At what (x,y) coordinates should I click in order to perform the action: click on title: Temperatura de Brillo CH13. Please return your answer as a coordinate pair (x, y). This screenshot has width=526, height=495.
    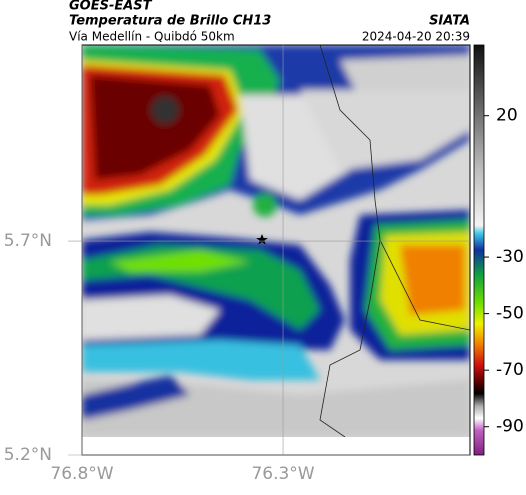
    Looking at the image, I should click on (170, 21).